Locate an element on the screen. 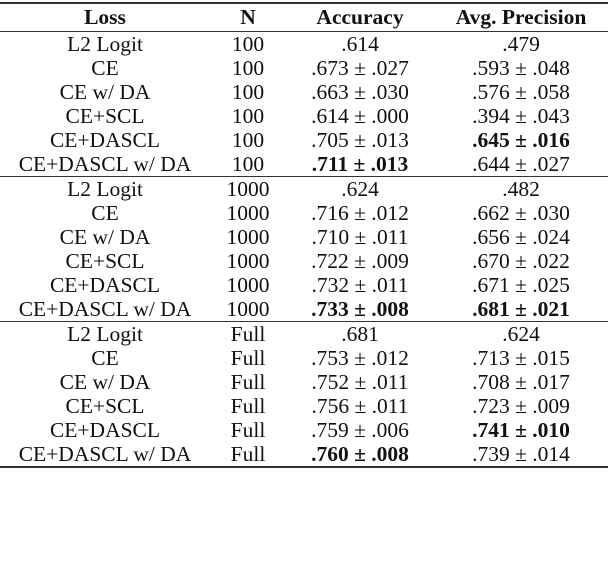 This screenshot has height=566, width=608. accuracy-cell: .705 ± .013 is located at coordinates (360, 140).